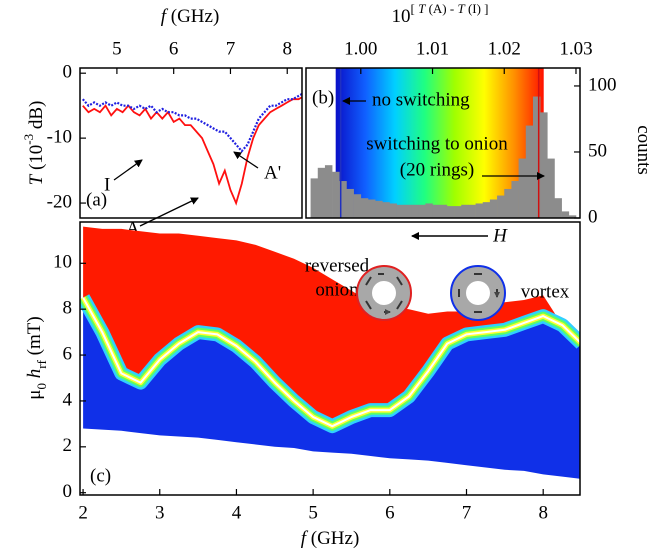  What do you see at coordinates (337, 289) in the screenshot?
I see `annotation: onion` at bounding box center [337, 289].